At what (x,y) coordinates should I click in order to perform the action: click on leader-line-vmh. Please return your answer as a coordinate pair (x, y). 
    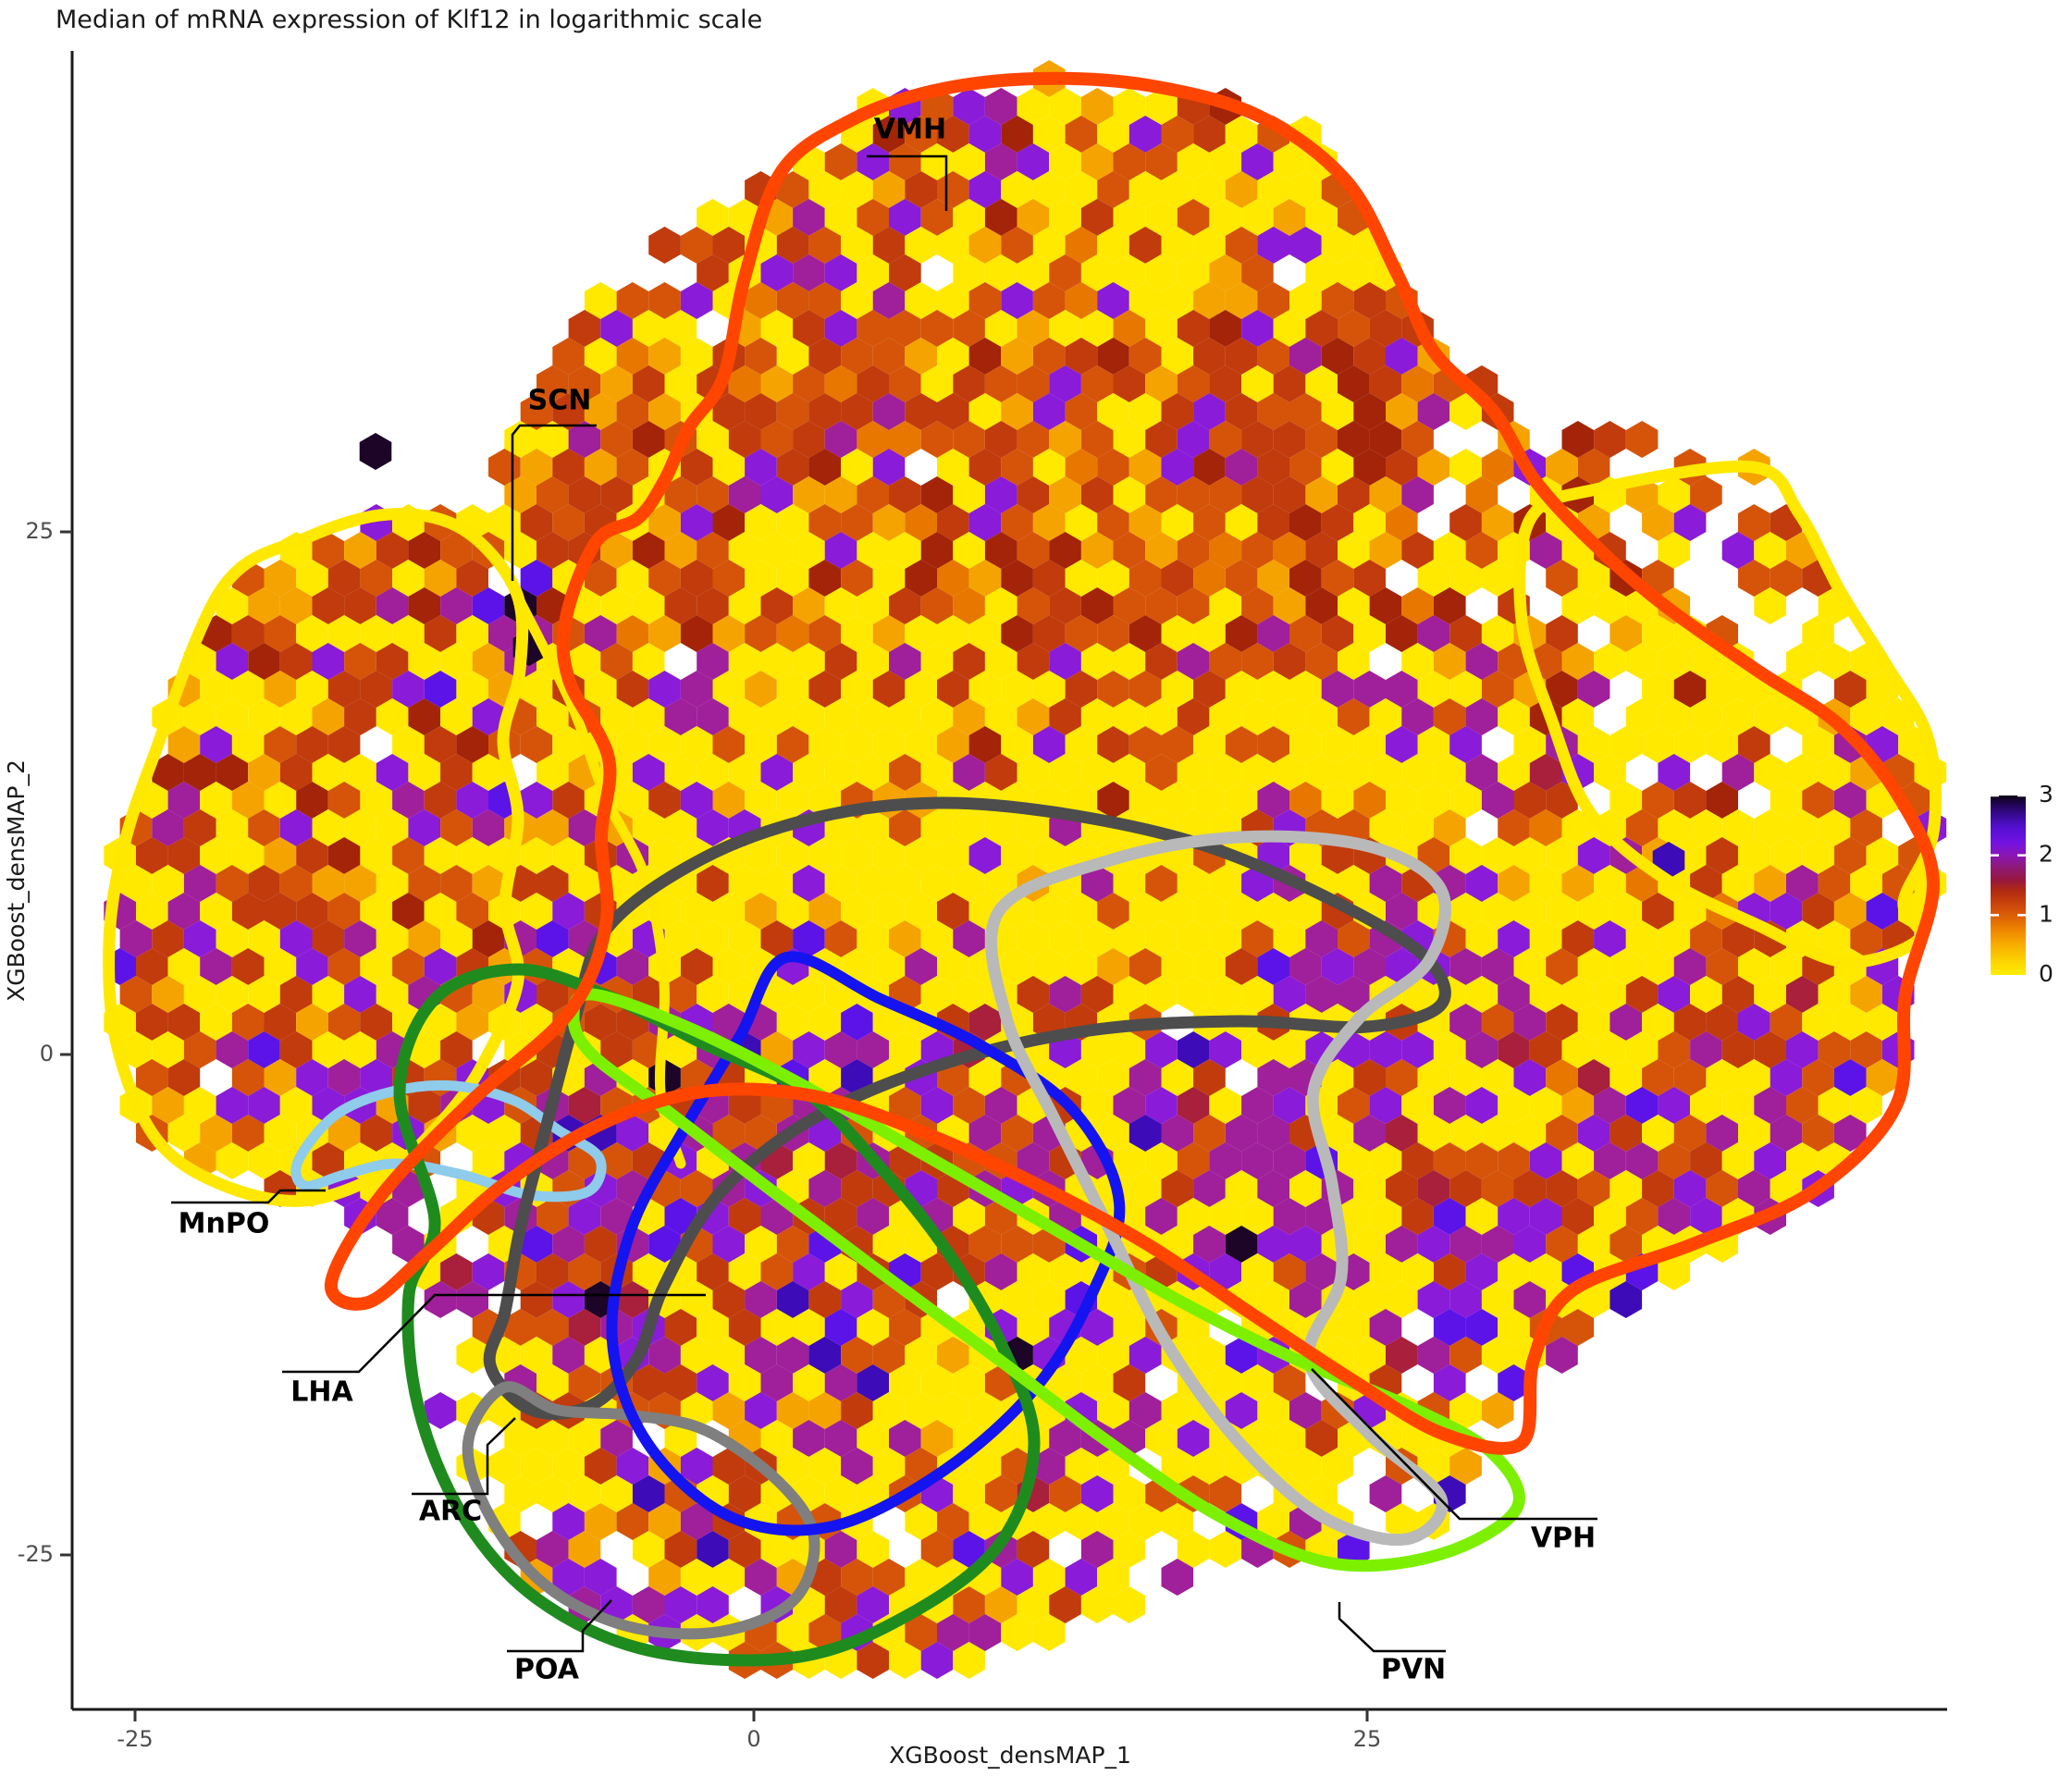
    Looking at the image, I should click on (908, 183).